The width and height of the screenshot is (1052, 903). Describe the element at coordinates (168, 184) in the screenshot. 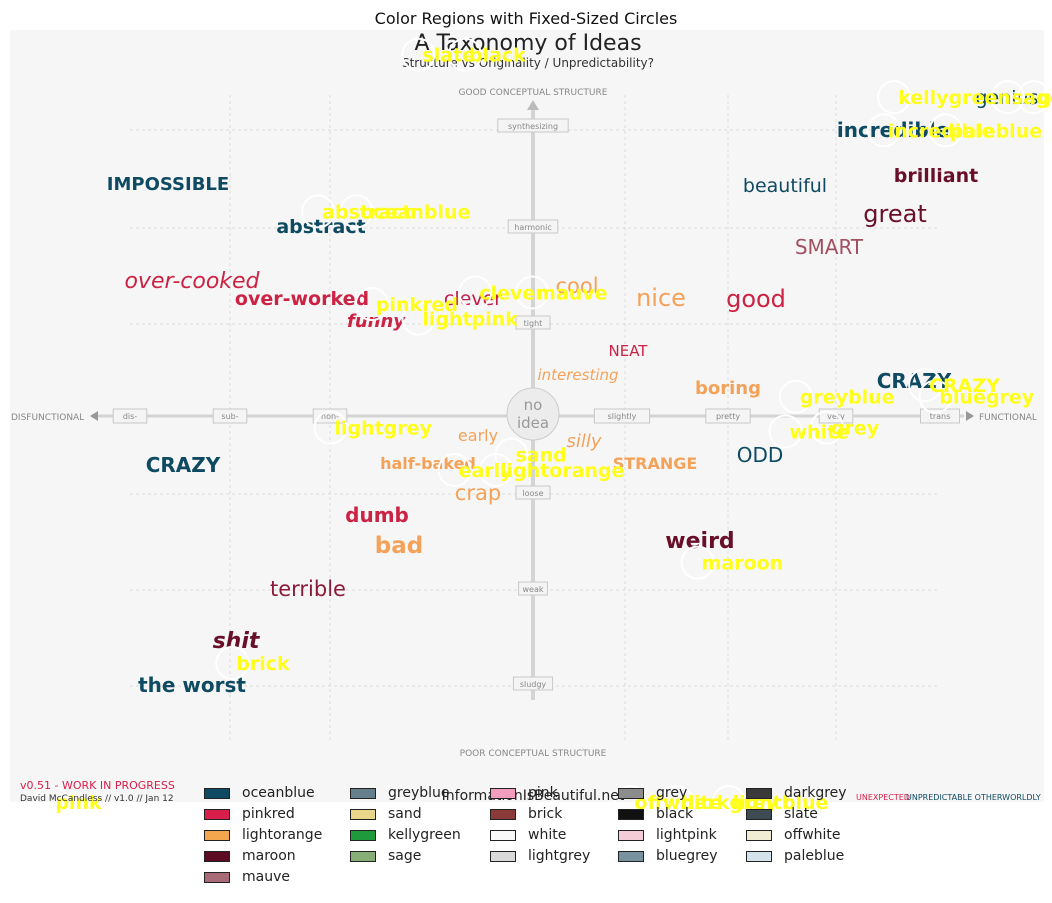

I see `idea-word: IMPOSSIBLE` at that location.